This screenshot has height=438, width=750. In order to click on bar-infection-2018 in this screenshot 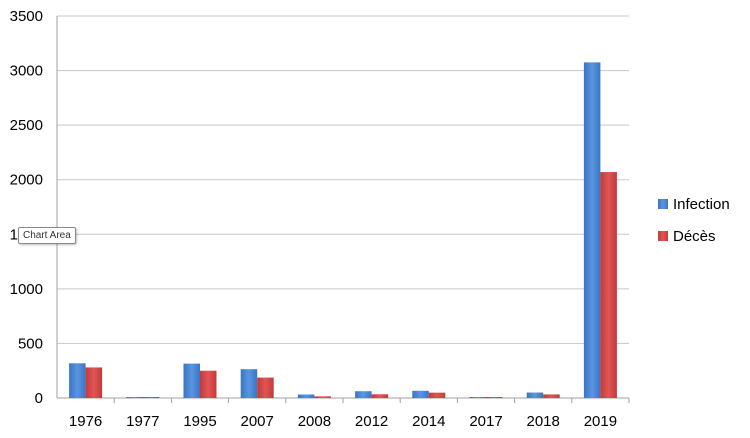, I will do `click(535, 395)`.